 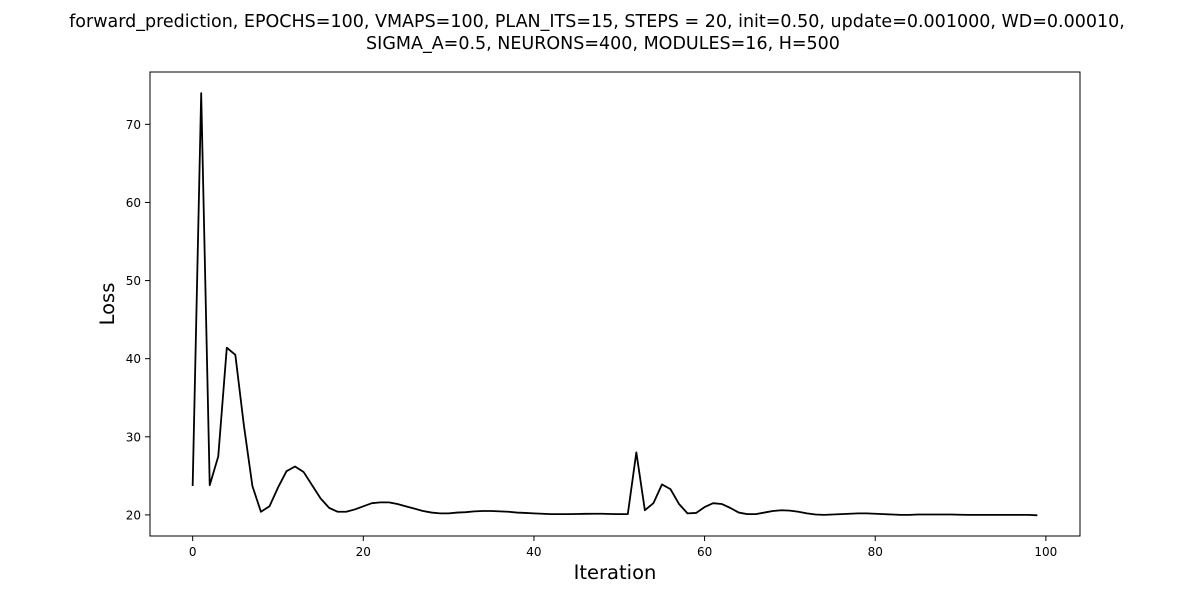 I want to click on x-axis-label: Iteration, so click(x=615, y=572).